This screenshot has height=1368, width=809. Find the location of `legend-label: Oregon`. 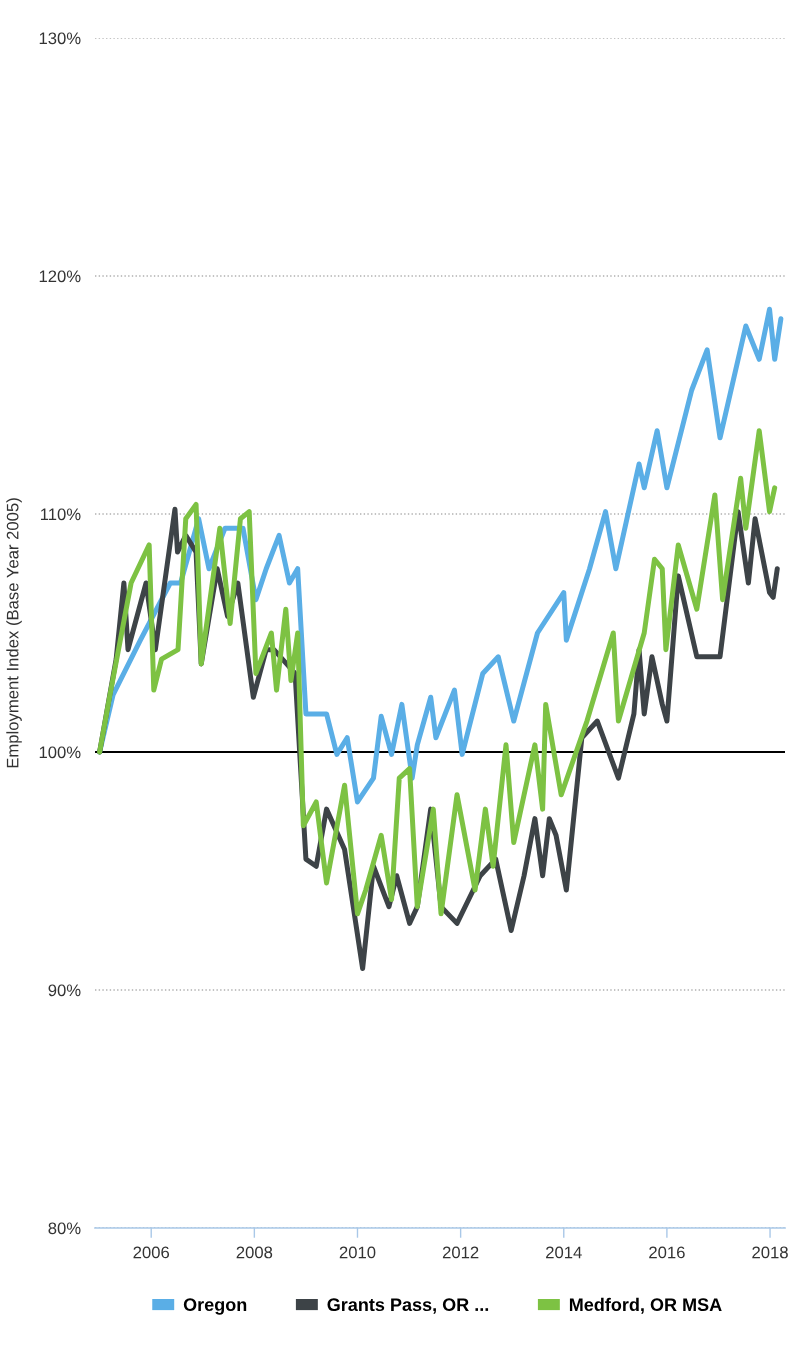

legend-label: Oregon is located at coordinates (215, 1306).